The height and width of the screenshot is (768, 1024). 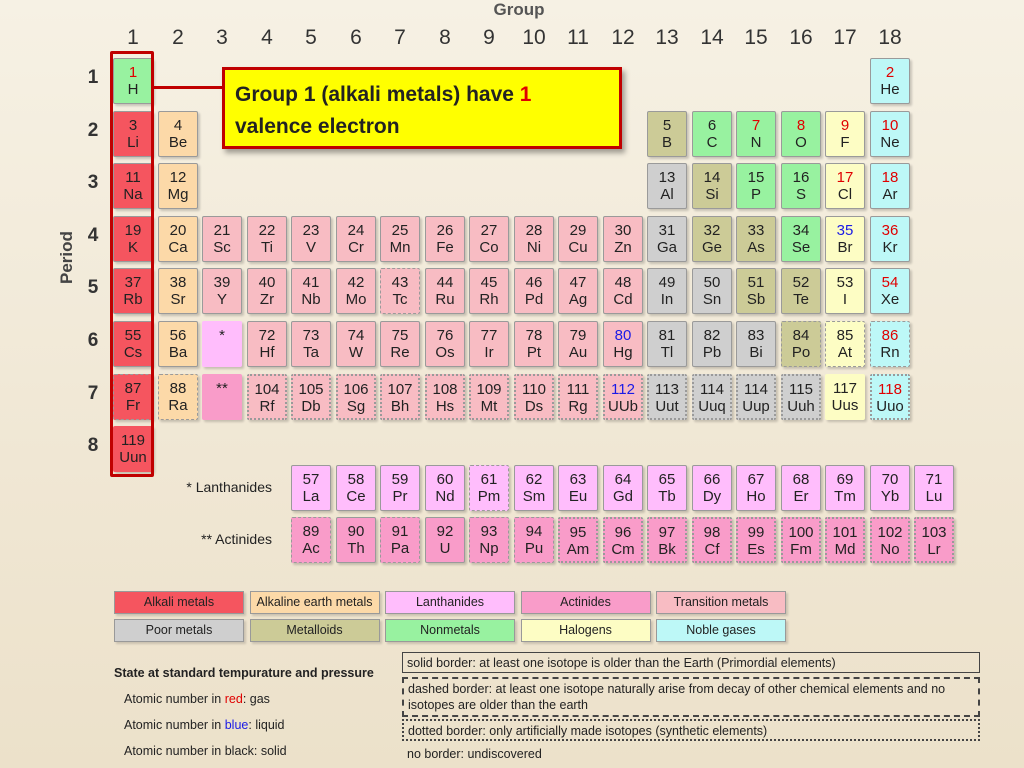 What do you see at coordinates (178, 239) in the screenshot?
I see `element-cell: 20 Ca` at bounding box center [178, 239].